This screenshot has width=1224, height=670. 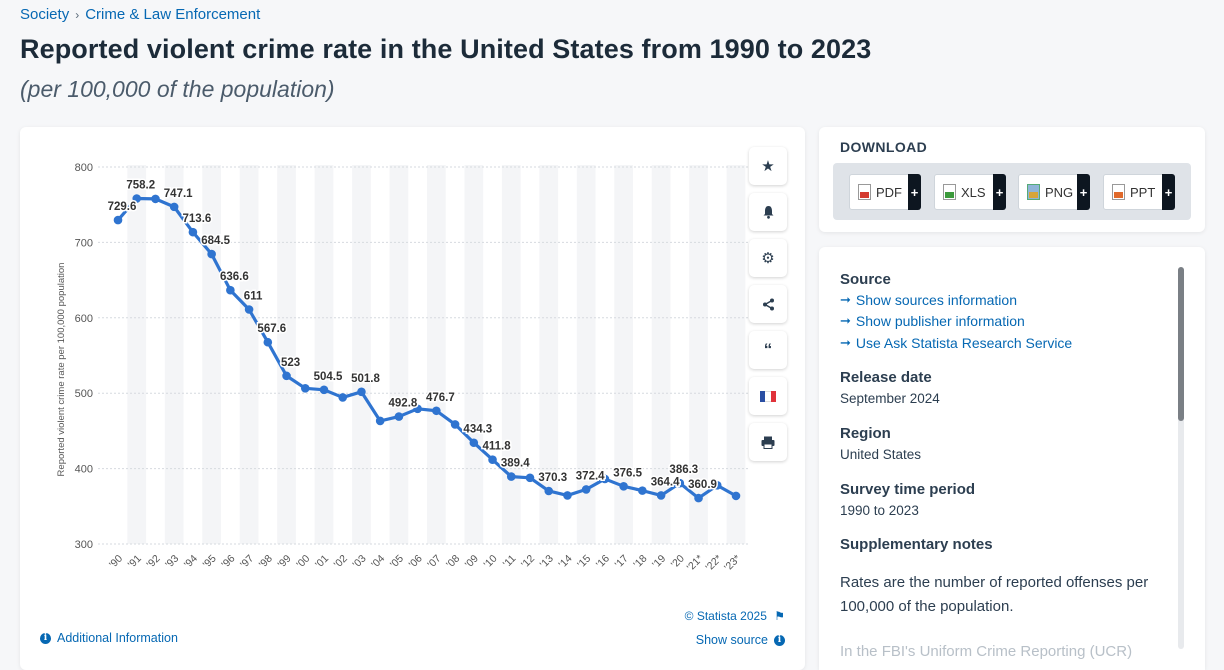 I want to click on bell-icon, so click(x=768, y=212).